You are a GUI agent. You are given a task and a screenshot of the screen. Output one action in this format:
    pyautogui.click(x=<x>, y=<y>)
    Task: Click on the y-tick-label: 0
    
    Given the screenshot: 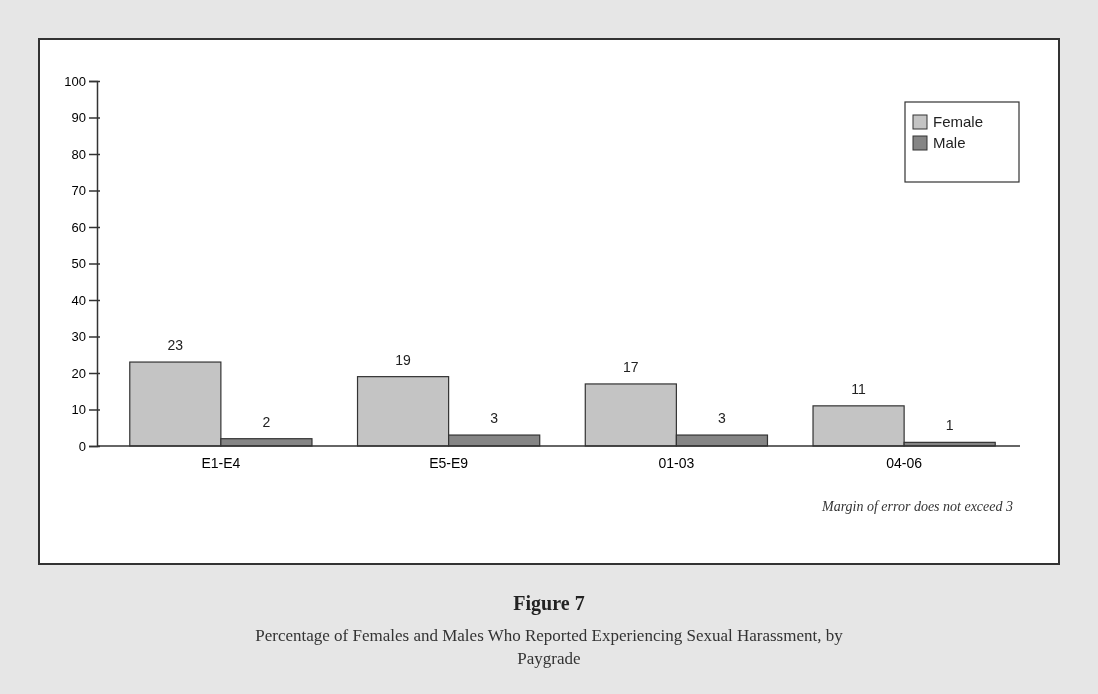 What is the action you would take?
    pyautogui.click(x=82, y=446)
    